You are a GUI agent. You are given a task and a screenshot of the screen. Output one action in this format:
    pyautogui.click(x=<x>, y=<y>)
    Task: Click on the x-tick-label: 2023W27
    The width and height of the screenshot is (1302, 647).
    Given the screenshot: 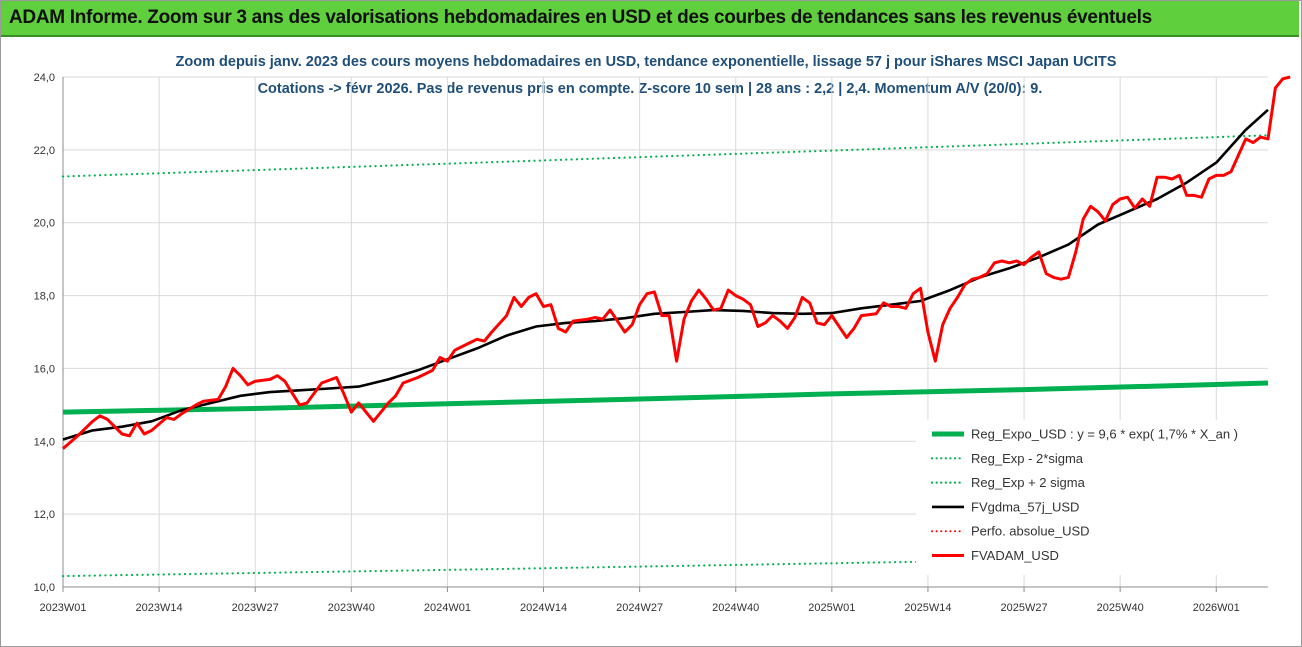 What is the action you would take?
    pyautogui.click(x=255, y=608)
    